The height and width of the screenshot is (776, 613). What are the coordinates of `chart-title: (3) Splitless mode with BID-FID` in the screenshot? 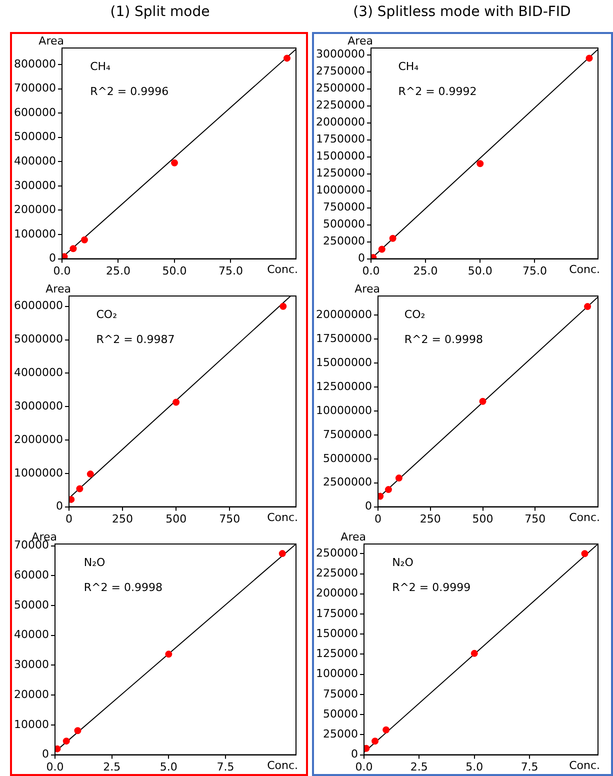 It's located at (462, 12).